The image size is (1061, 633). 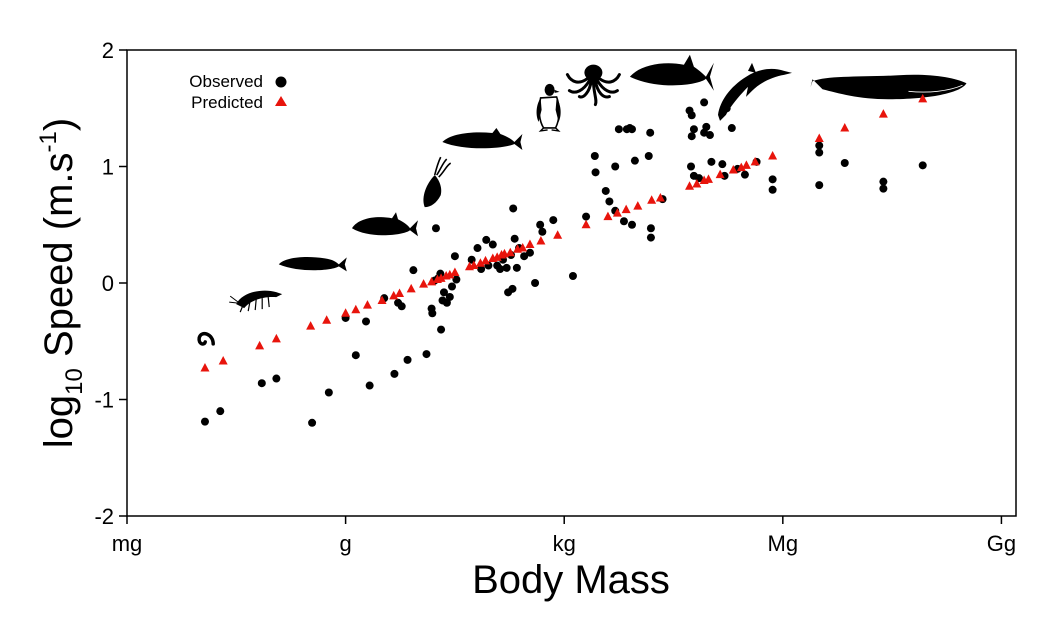 I want to click on legend: Observed Predicted, so click(x=238, y=92).